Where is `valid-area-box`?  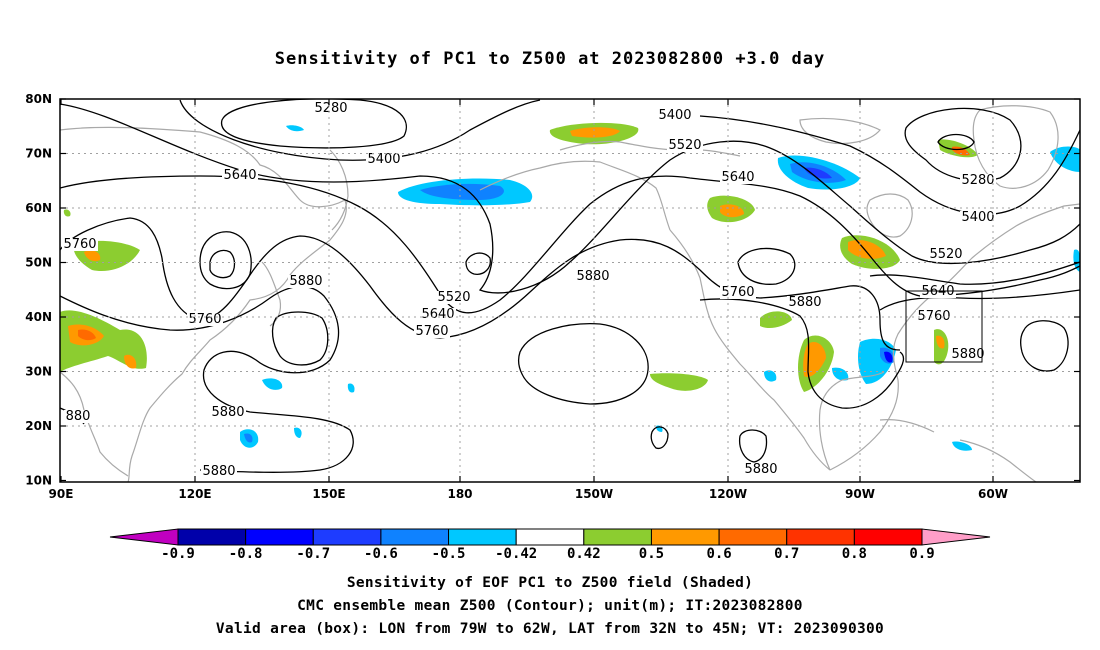
valid-area-box is located at coordinates (944, 326).